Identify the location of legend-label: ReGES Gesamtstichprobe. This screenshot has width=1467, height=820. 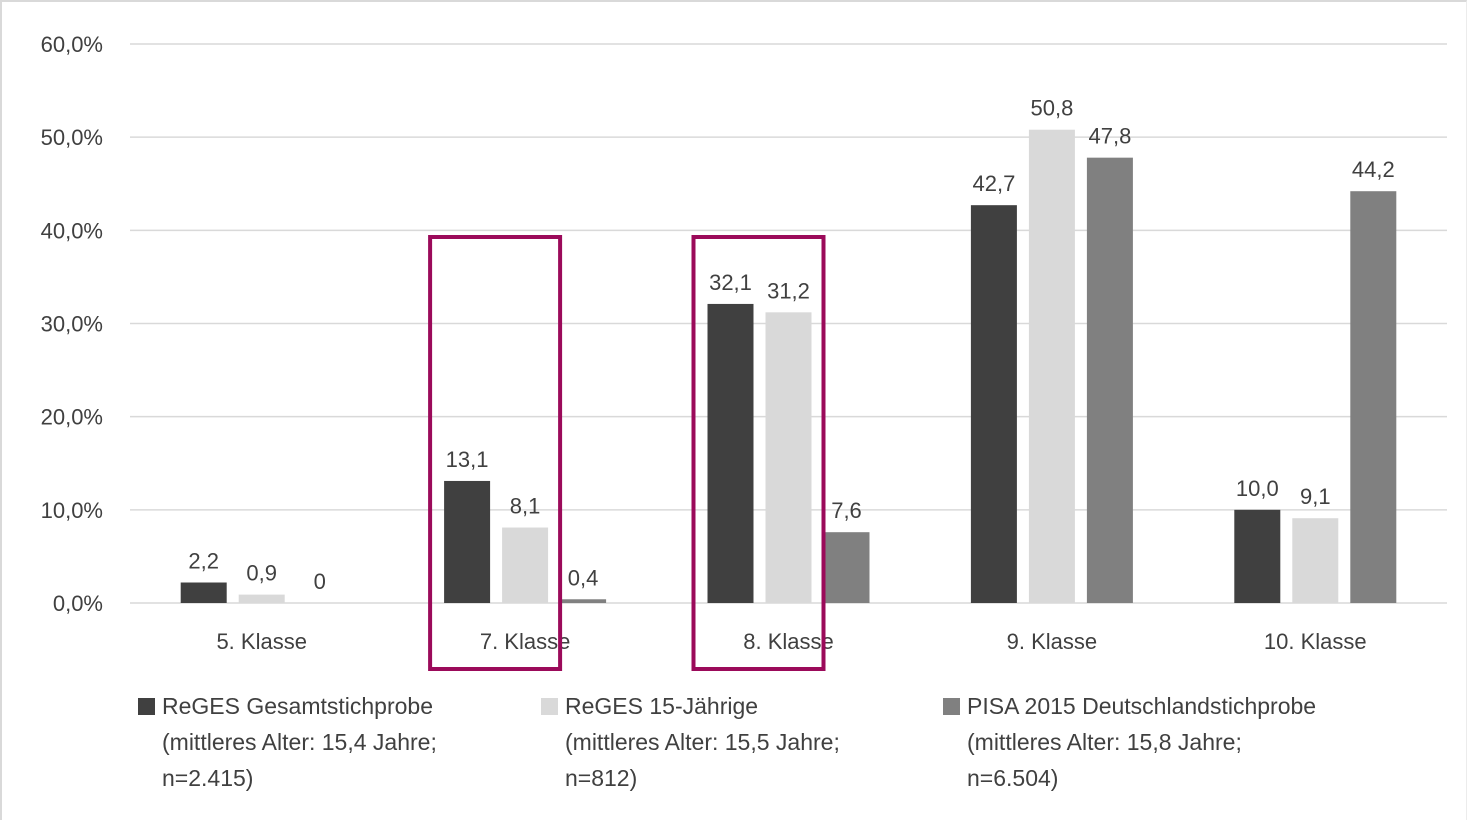
(297, 706).